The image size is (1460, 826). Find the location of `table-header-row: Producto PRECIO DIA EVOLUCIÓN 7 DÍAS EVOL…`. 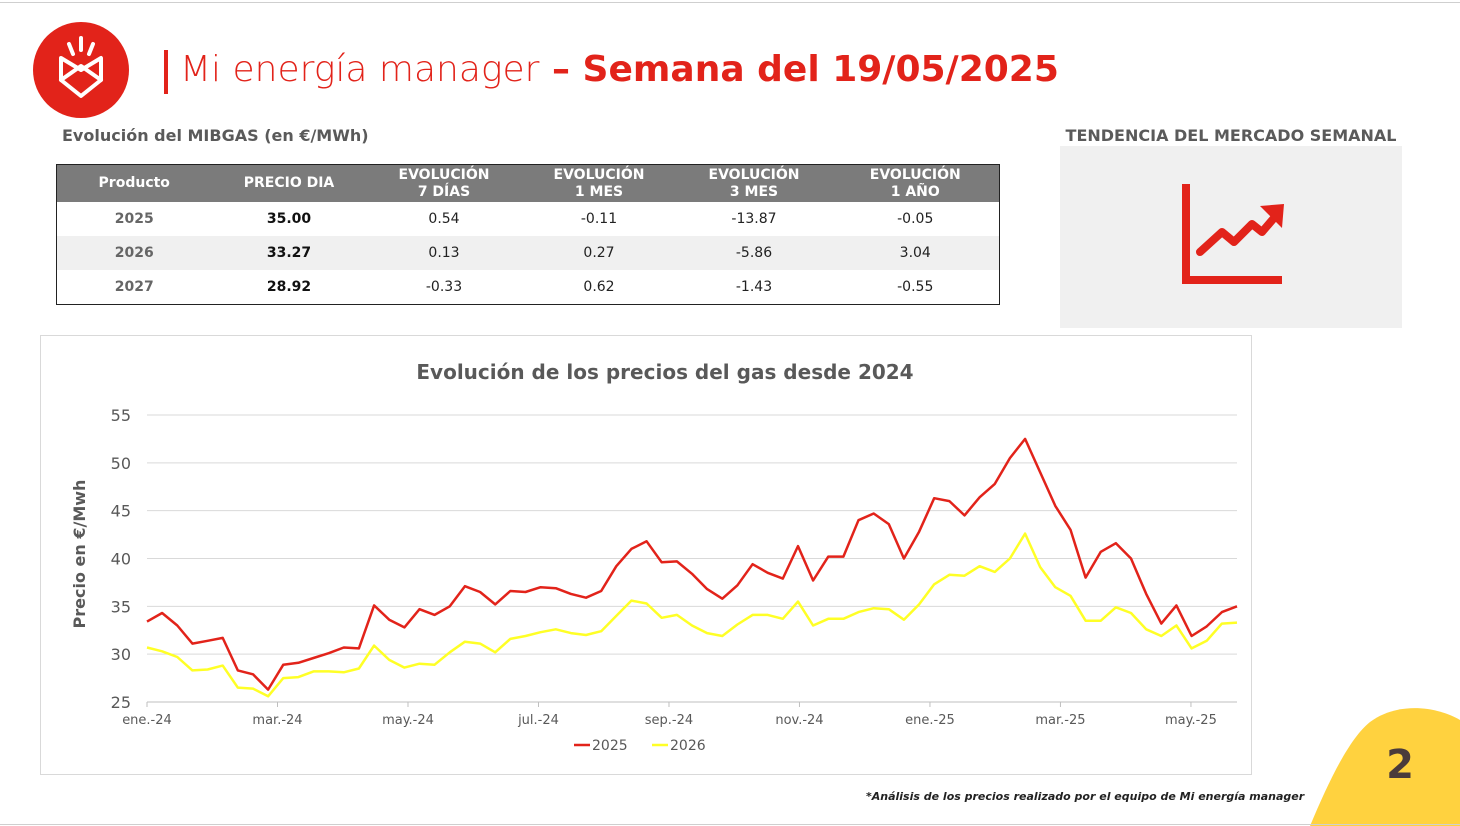

table-header-row: Producto PRECIO DIA EVOLUCIÓN 7 DÍAS EVOL… is located at coordinates (528, 183).